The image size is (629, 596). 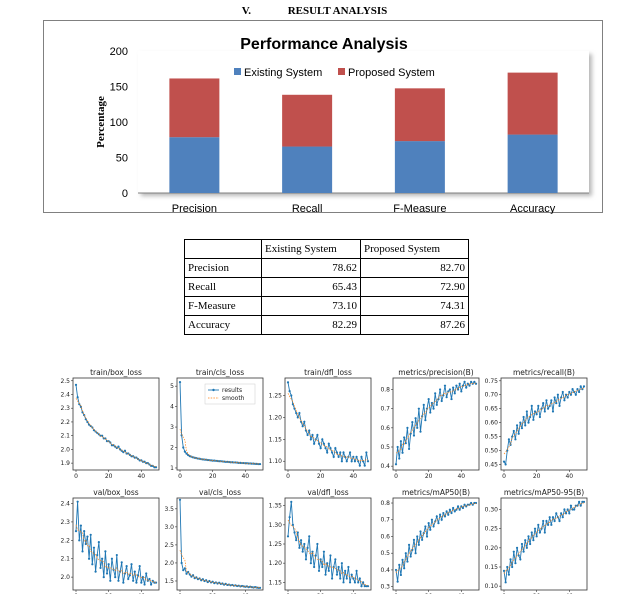 What do you see at coordinates (276, 582) in the screenshot?
I see `y-tick-label: 1.15` at bounding box center [276, 582].